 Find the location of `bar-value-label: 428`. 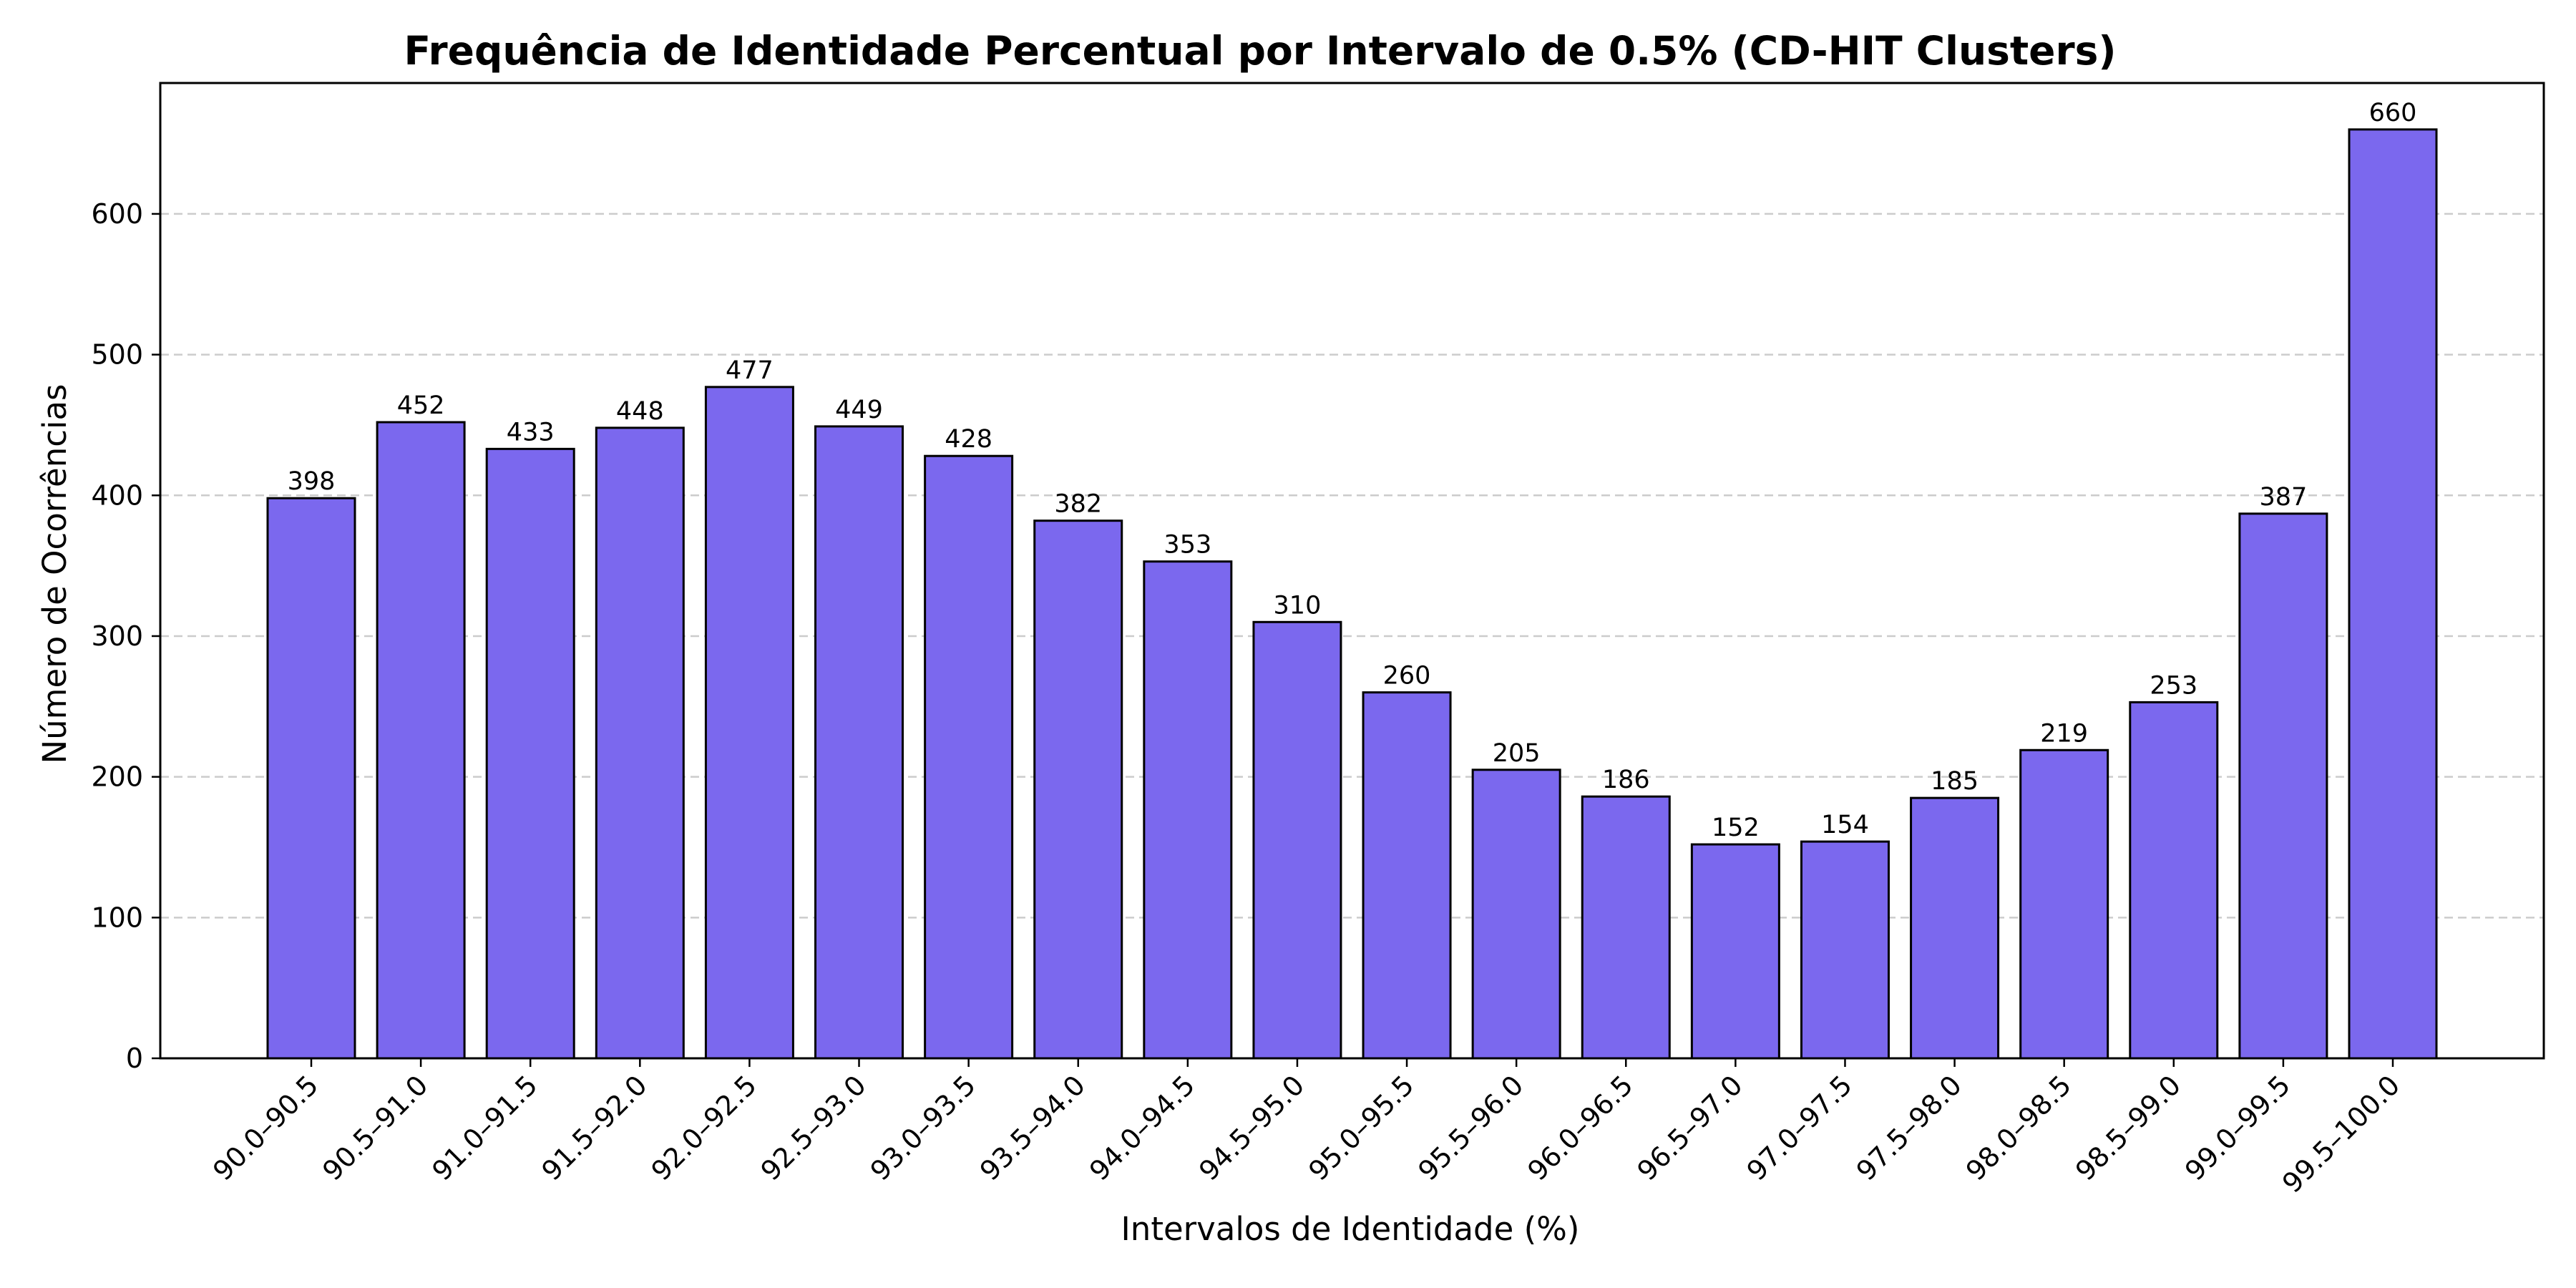

bar-value-label: 428 is located at coordinates (968, 439).